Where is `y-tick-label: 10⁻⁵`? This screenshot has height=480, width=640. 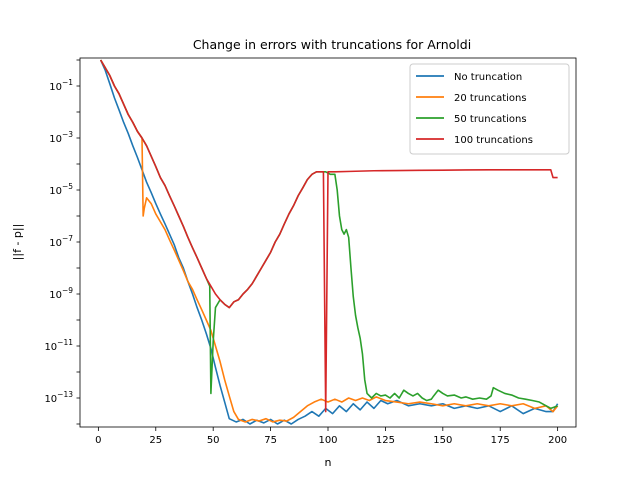
y-tick-label: 10⁻⁵ is located at coordinates (61, 189).